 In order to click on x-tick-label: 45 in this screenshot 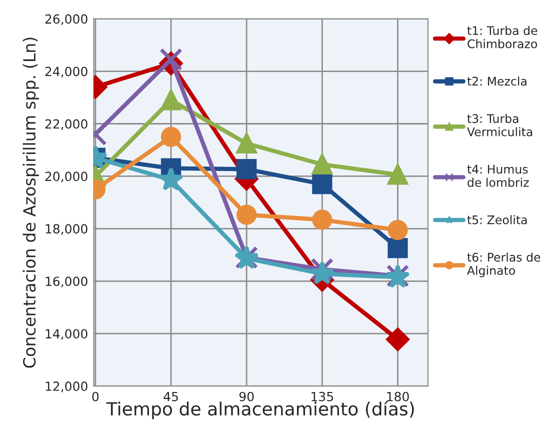, I will do `click(171, 397)`.